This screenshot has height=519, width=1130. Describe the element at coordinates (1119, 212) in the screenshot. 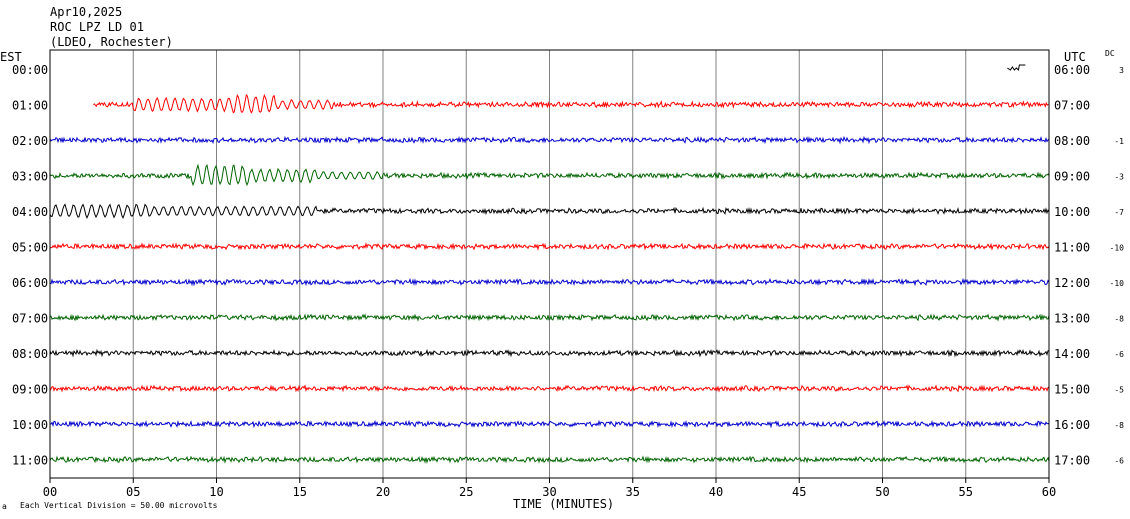

I see `row-dc-value: -7` at that location.